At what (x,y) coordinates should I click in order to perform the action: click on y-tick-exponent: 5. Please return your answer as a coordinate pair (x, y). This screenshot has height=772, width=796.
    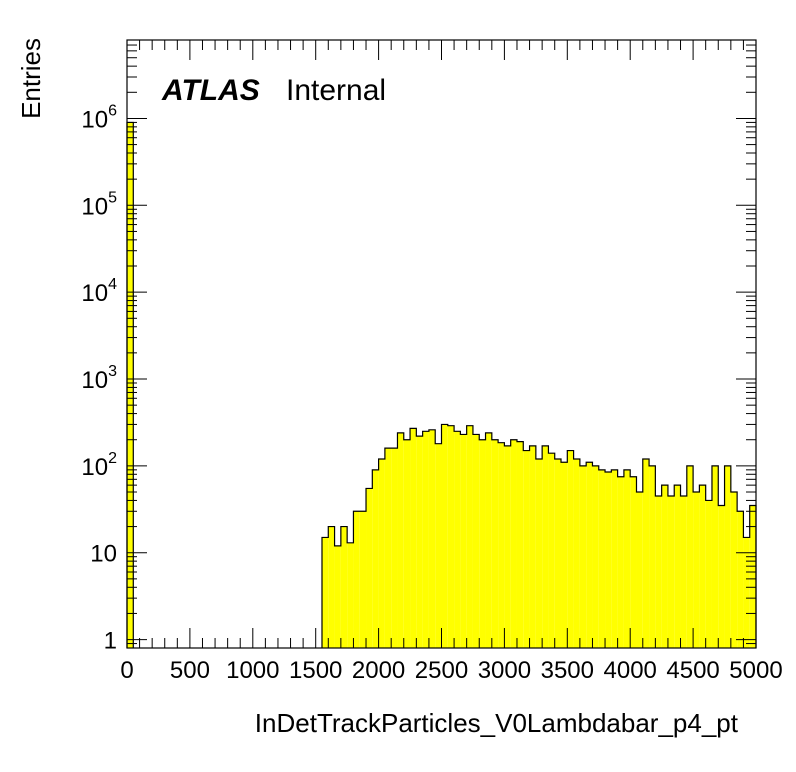
    Looking at the image, I should click on (112, 197).